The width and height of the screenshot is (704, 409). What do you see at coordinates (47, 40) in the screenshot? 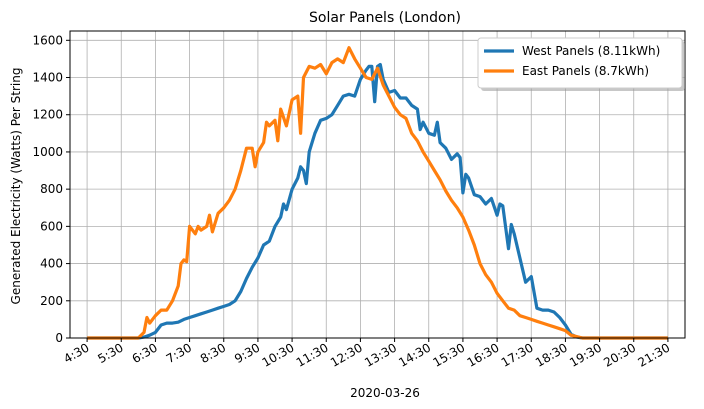
I see `y-tick-label: 1600` at bounding box center [47, 40].